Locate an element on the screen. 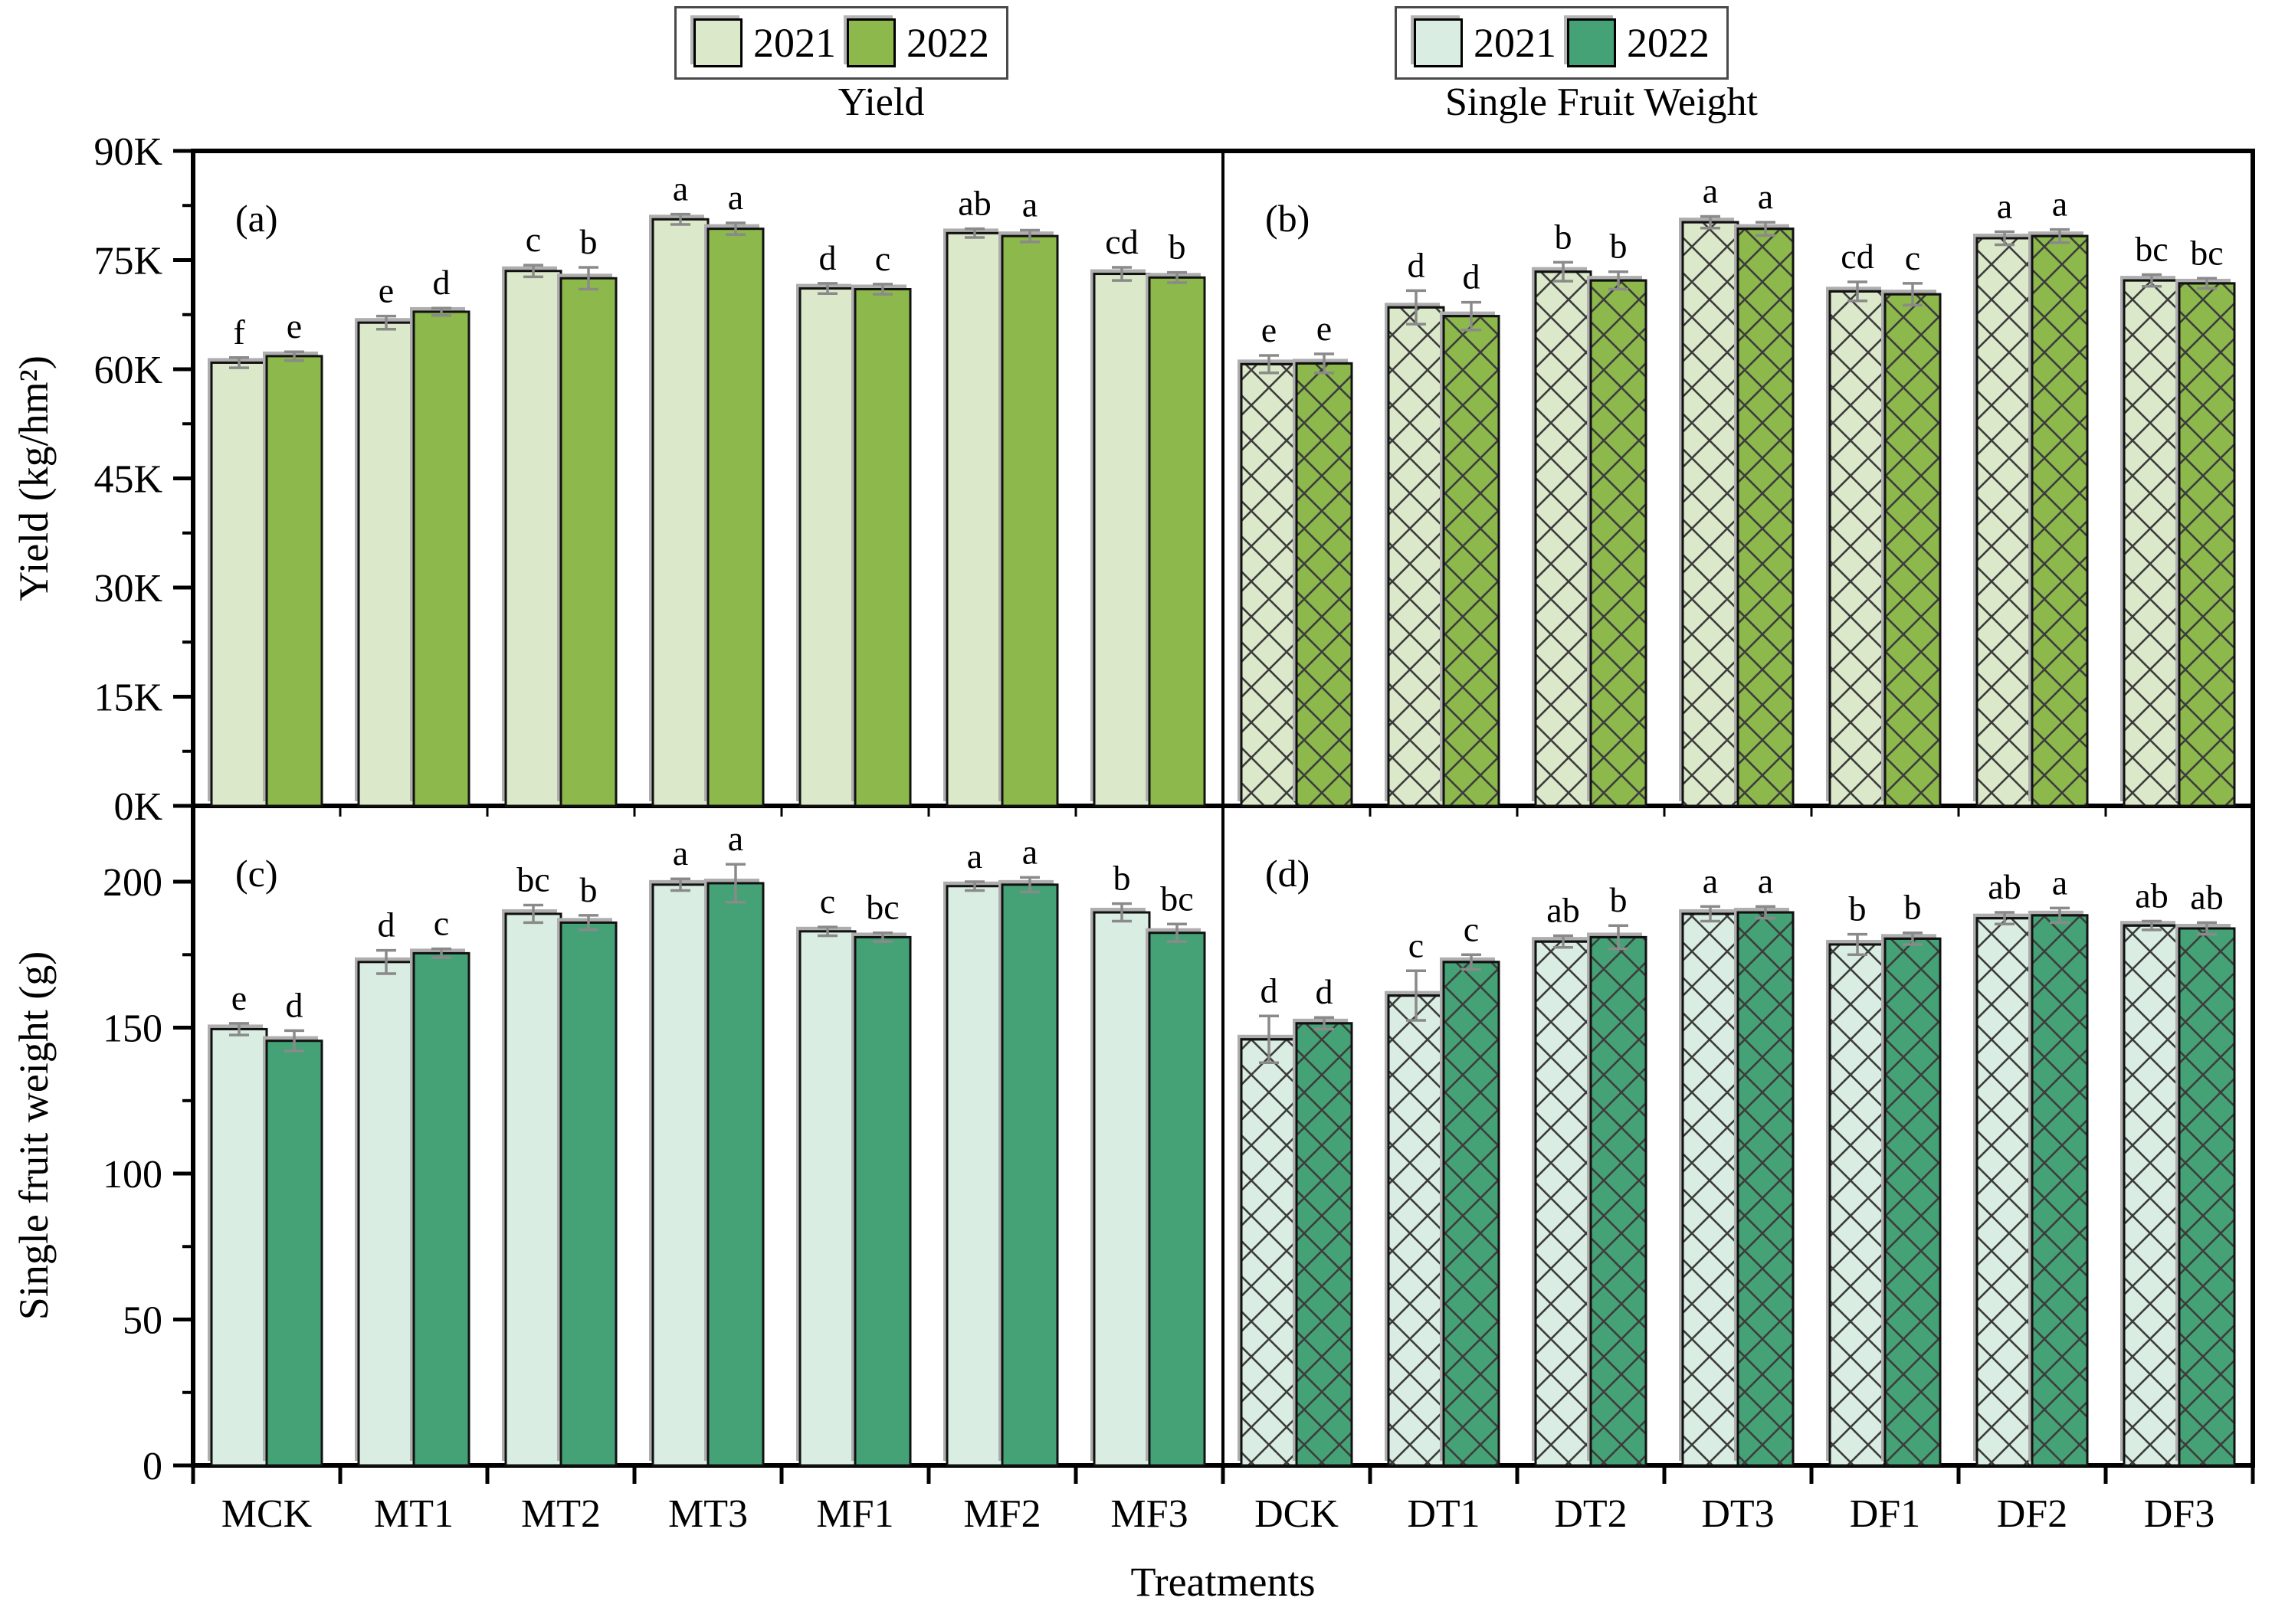 This screenshot has height=1624, width=2285. legend-swatch-sfw-2022 is located at coordinates (1591, 42).